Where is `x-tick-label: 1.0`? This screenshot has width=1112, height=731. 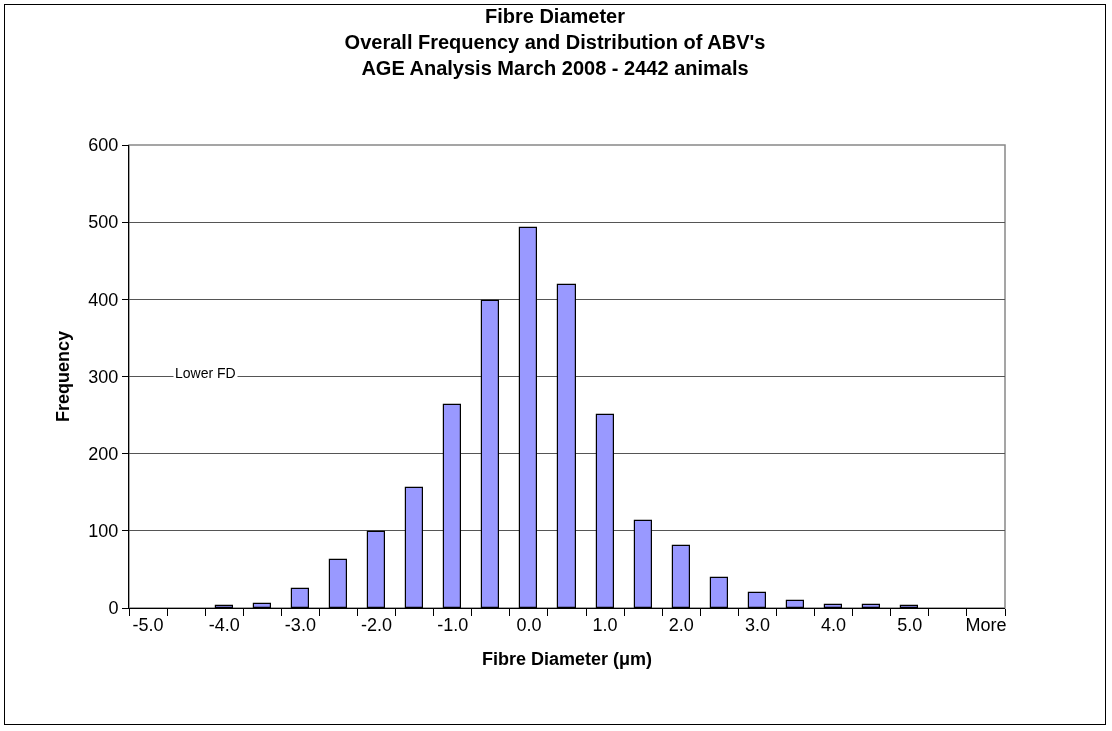 x-tick-label: 1.0 is located at coordinates (605, 624).